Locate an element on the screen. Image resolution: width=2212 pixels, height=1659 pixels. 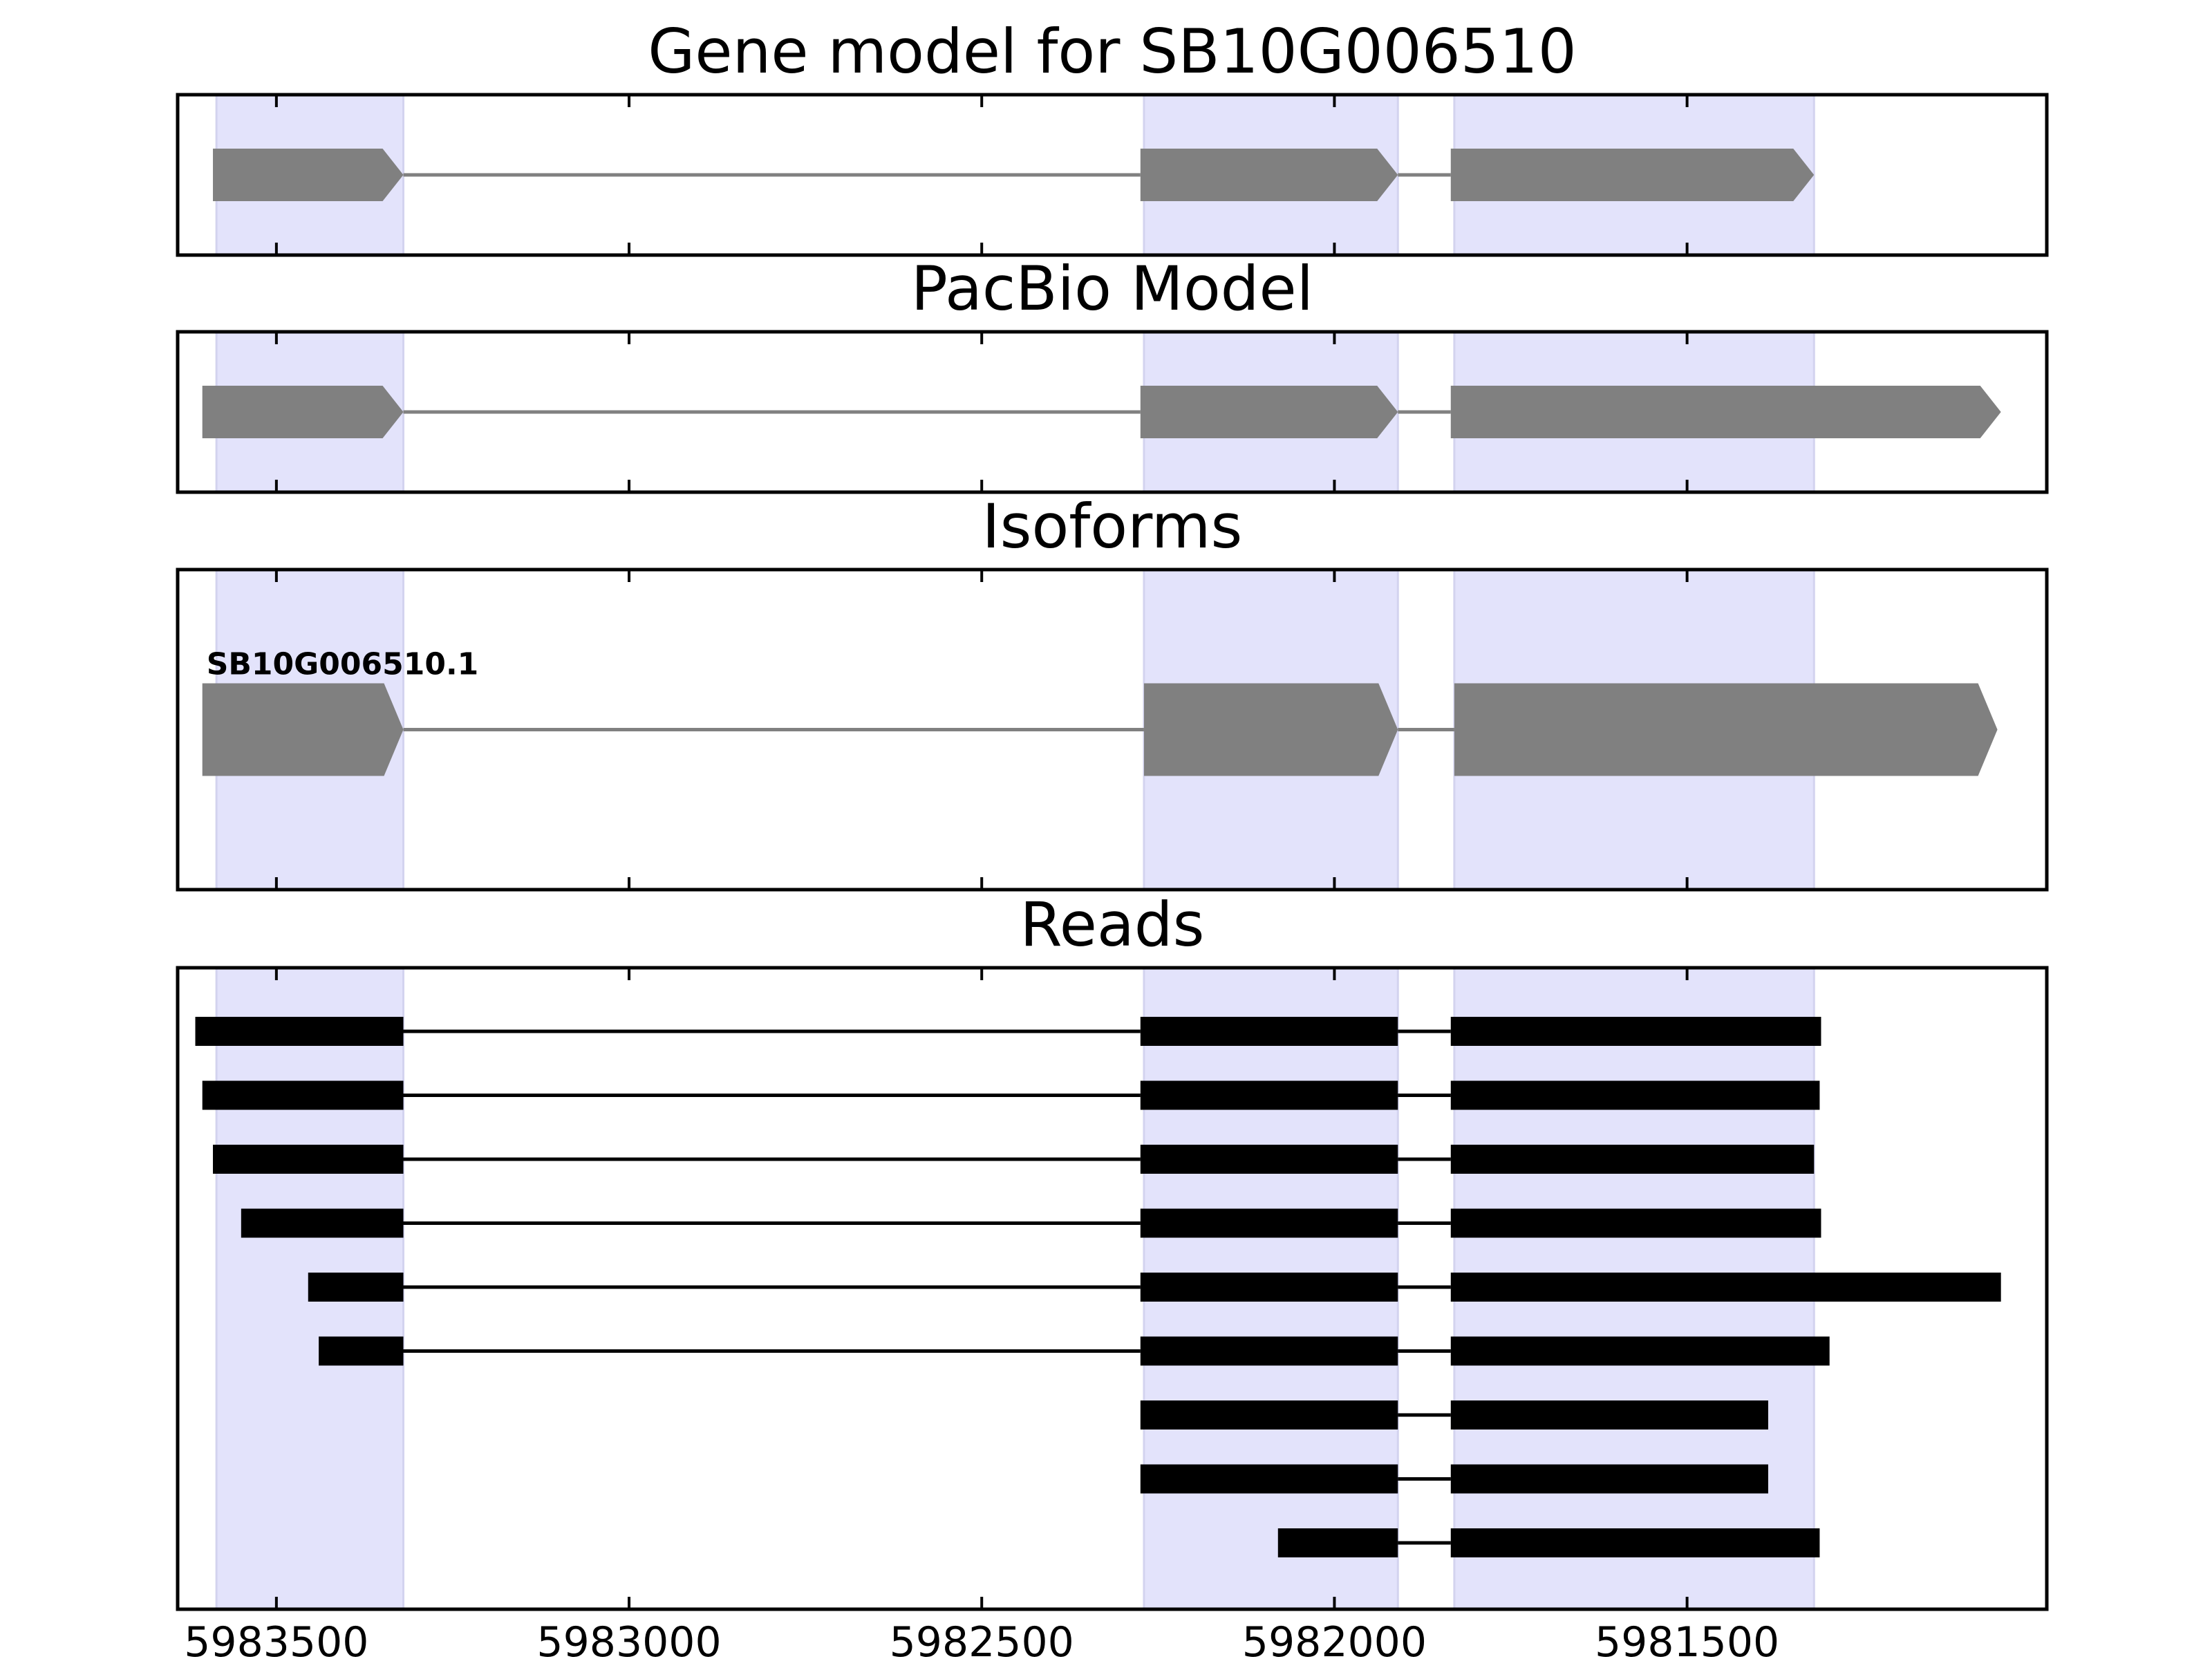
x-tick-label: 5983500 is located at coordinates (276, 1638).